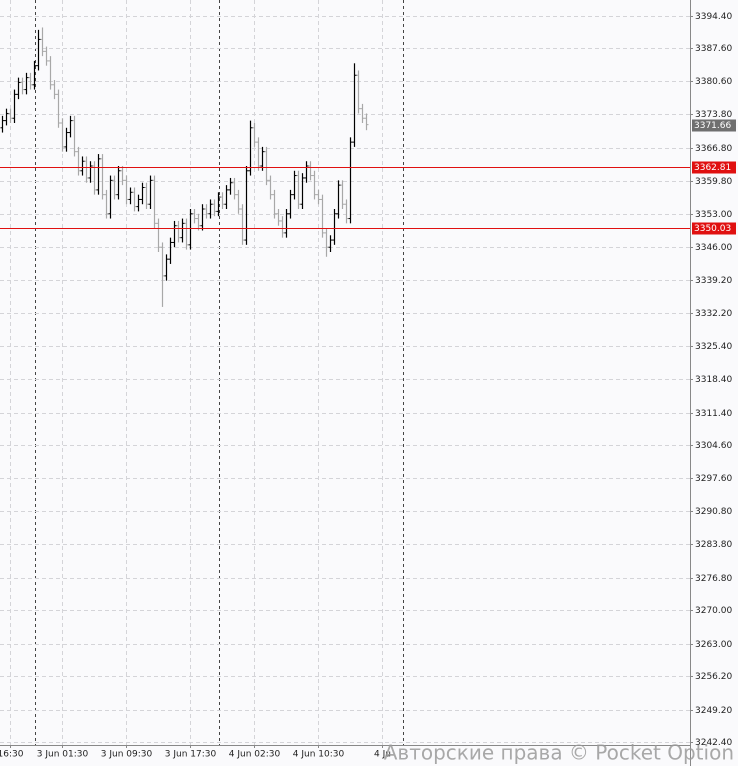 The image size is (738, 766). I want to click on y-tick-label: 3387.60, so click(713, 49).